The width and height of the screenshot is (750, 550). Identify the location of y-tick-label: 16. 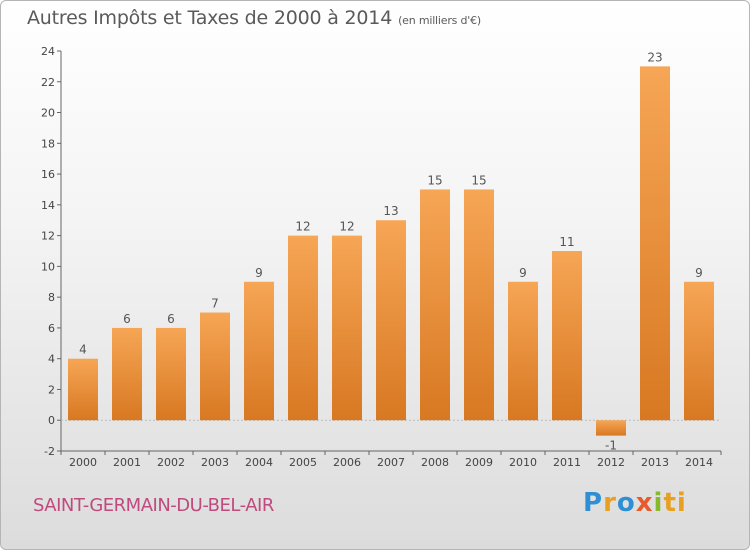
(48, 174).